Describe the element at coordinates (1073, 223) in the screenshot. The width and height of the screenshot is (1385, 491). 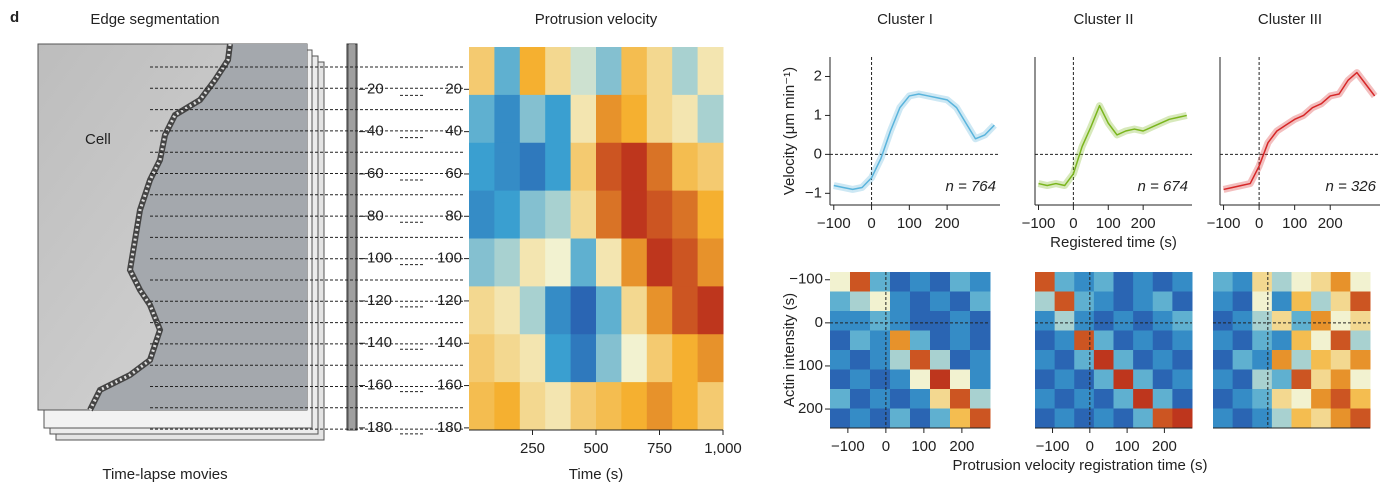
I see `x-tick-label: 0` at that location.